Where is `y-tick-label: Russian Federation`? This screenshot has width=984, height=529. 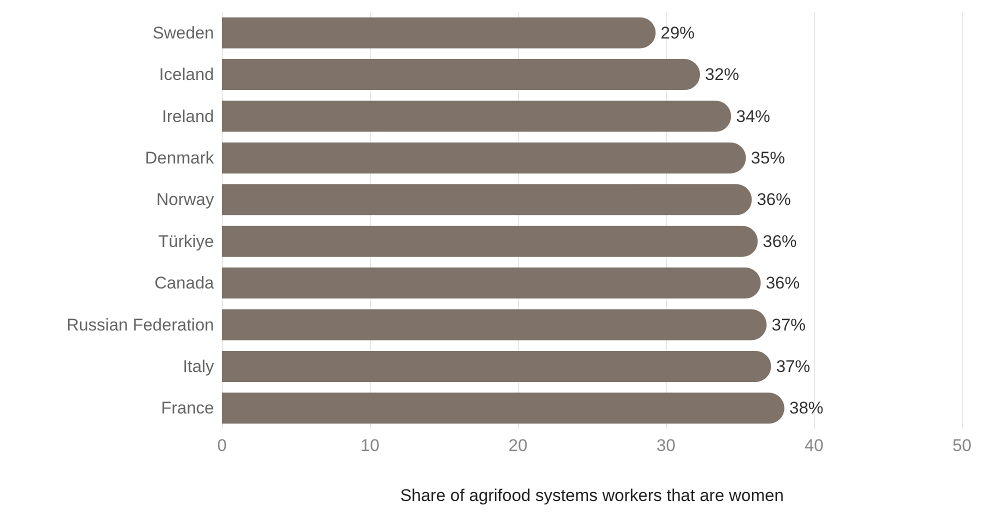 y-tick-label: Russian Federation is located at coordinates (140, 324).